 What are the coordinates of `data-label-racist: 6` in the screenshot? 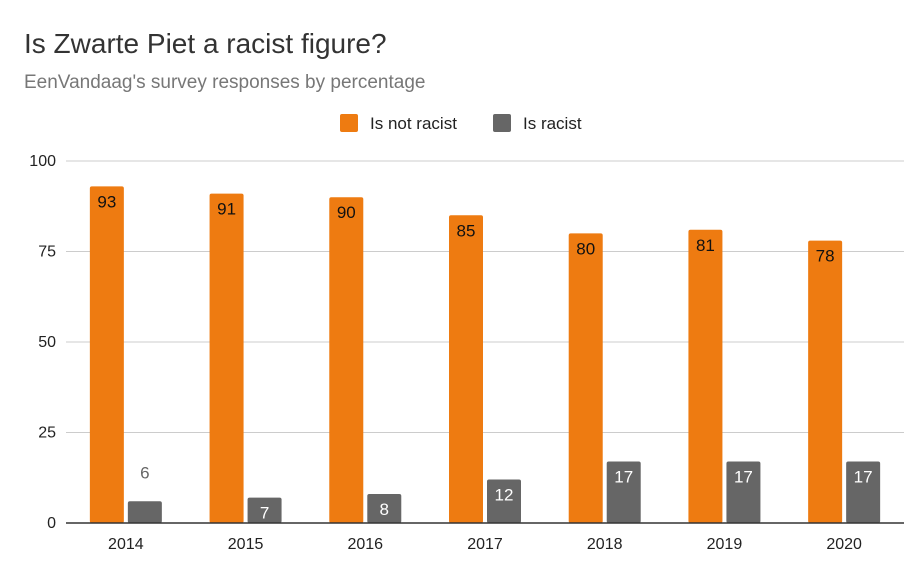 It's located at (144, 472).